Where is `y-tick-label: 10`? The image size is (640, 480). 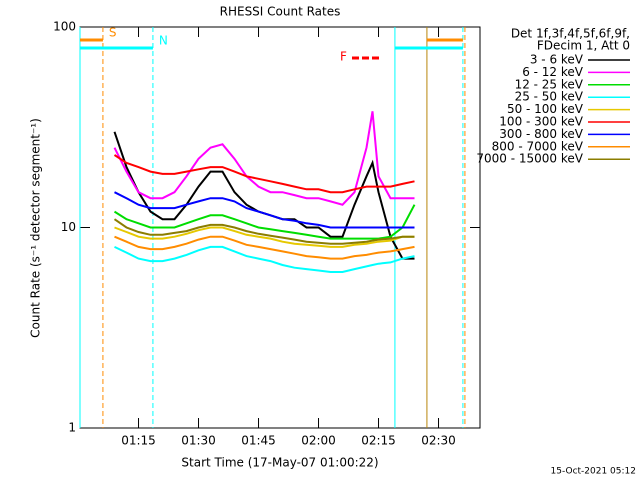
y-tick-label: 10 is located at coordinates (68, 227).